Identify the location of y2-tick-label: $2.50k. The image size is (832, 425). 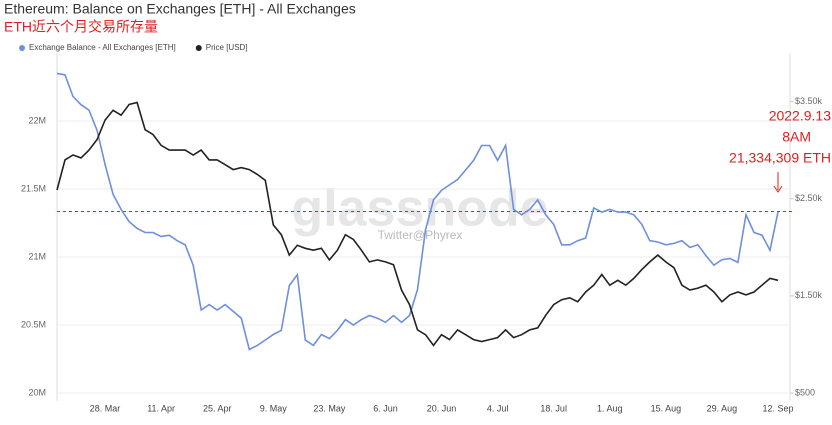
(809, 198).